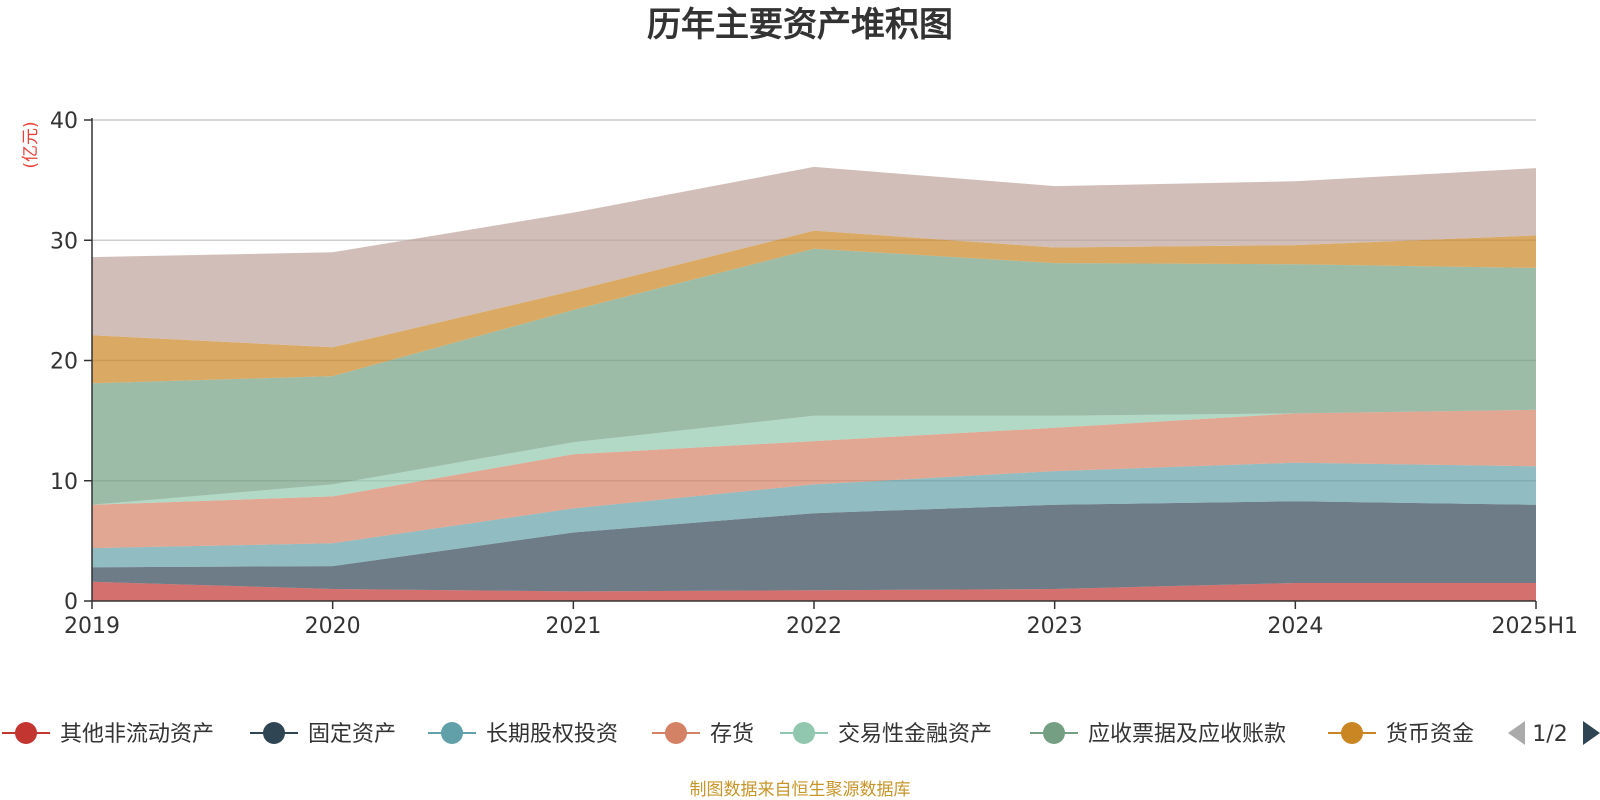 The image size is (1600, 800). Describe the element at coordinates (552, 734) in the screenshot. I see `legend-label: 长期股权投资` at that location.